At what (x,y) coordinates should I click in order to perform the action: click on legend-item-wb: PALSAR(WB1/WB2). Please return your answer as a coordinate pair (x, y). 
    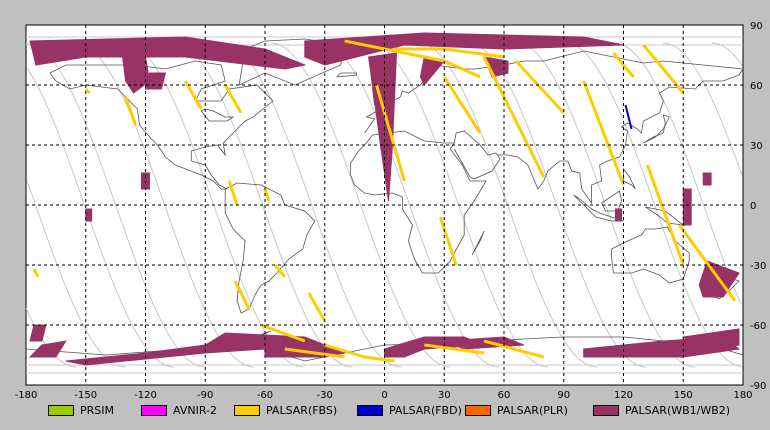
    Looking at the image, I should click on (661, 410).